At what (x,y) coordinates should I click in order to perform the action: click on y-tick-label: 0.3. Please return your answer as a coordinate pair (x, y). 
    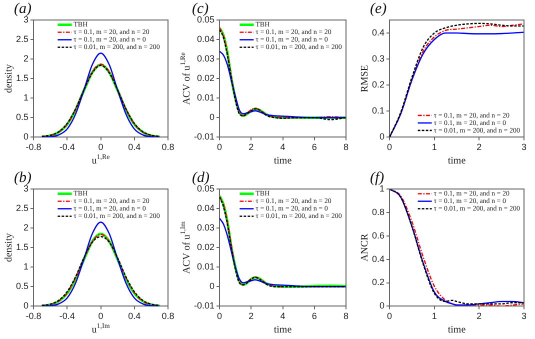
    Looking at the image, I should click on (378, 59).